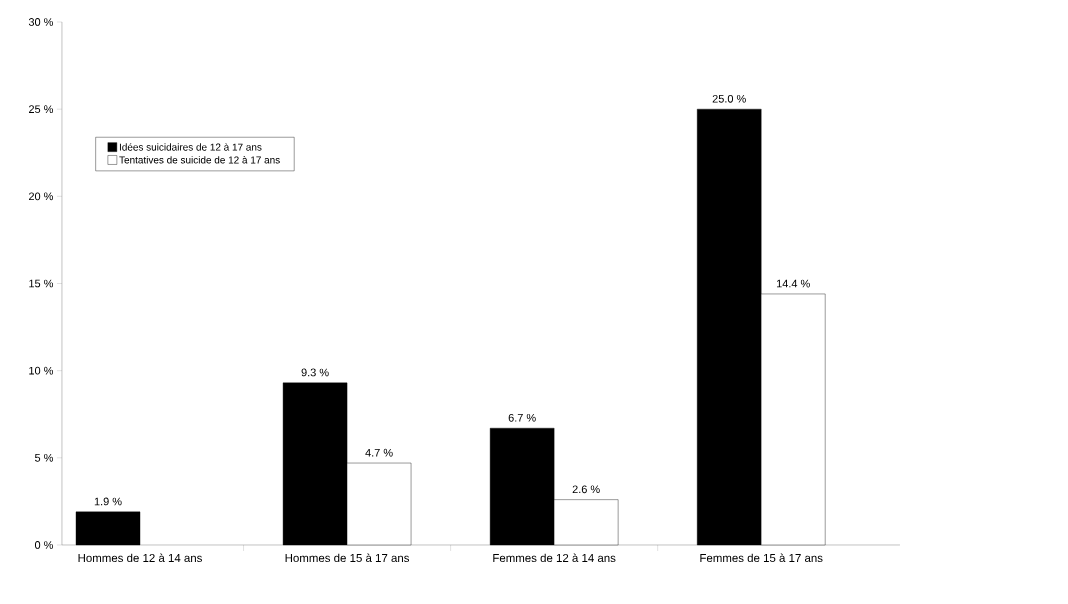 The width and height of the screenshot is (1068, 604). Describe the element at coordinates (41, 370) in the screenshot. I see `y-tick-label: 10 %` at that location.